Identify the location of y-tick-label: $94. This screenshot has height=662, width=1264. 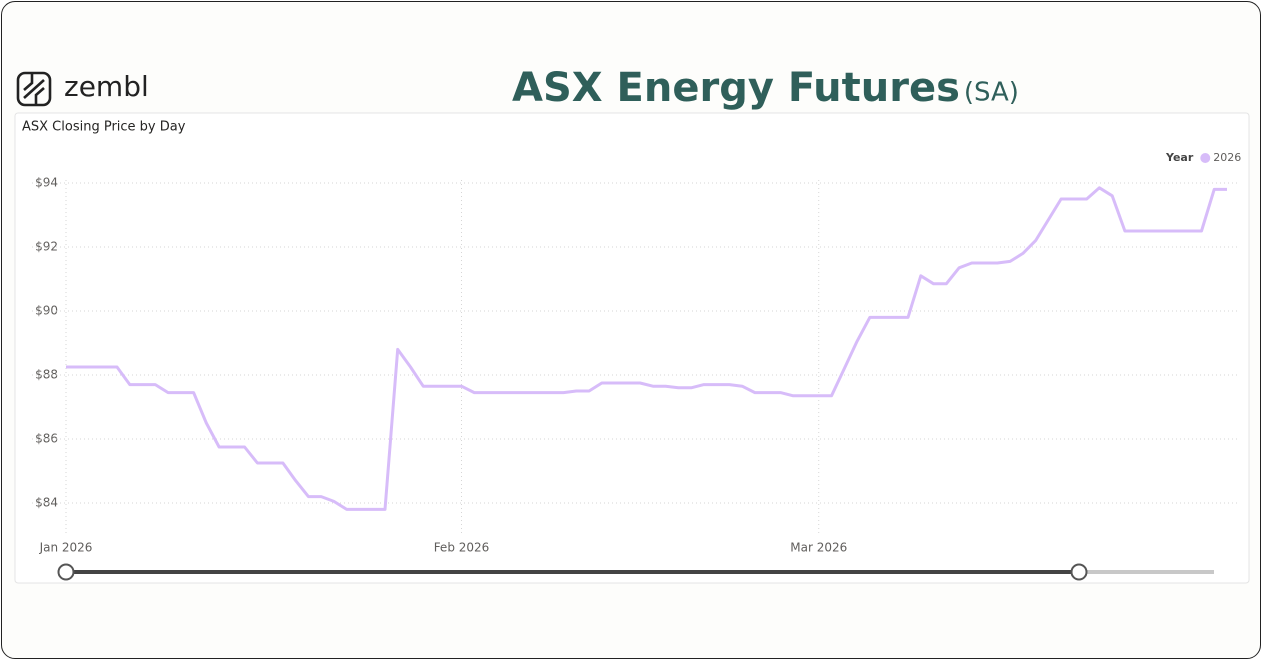
(46, 183).